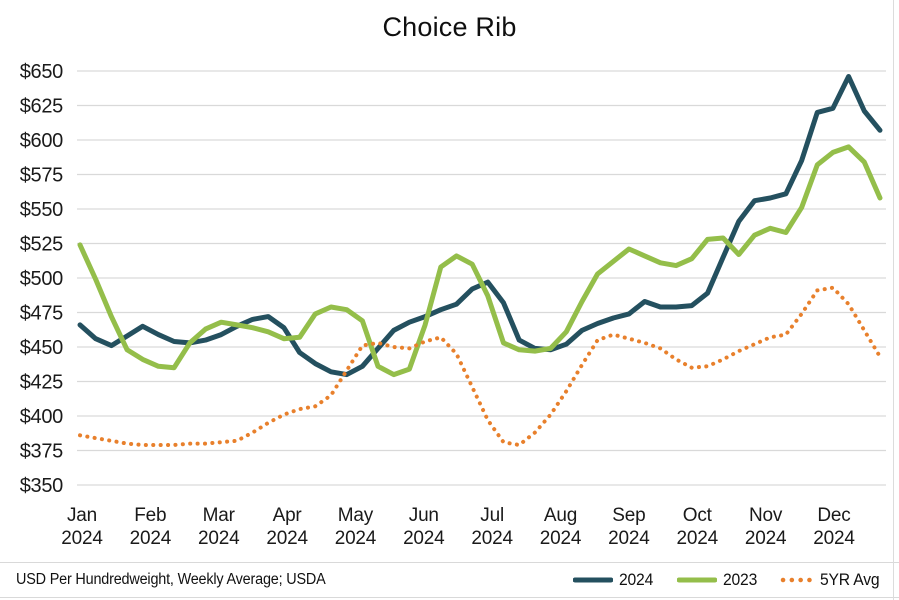 This screenshot has height=600, width=899. I want to click on x-axis-month-label: Dec 2024, so click(834, 527).